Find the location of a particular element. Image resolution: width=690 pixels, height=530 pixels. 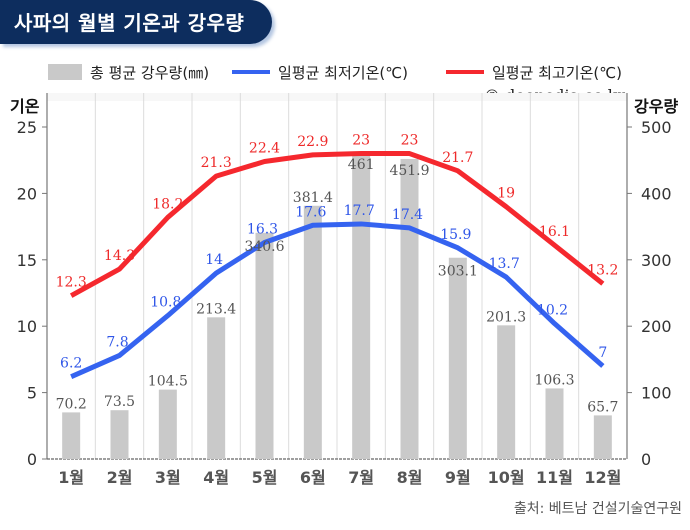

max-temp-label: 14.3 is located at coordinates (119, 256).